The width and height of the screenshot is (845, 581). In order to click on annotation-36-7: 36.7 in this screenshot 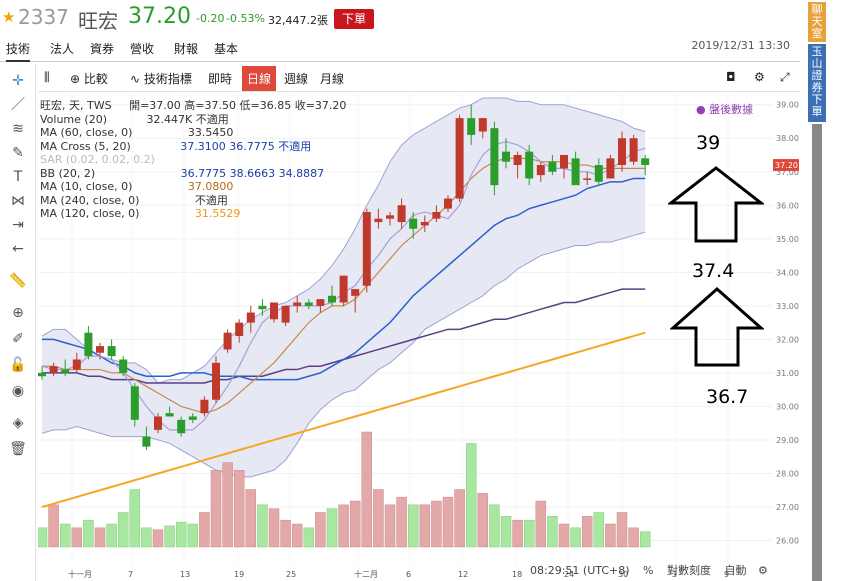, I will do `click(727, 397)`.